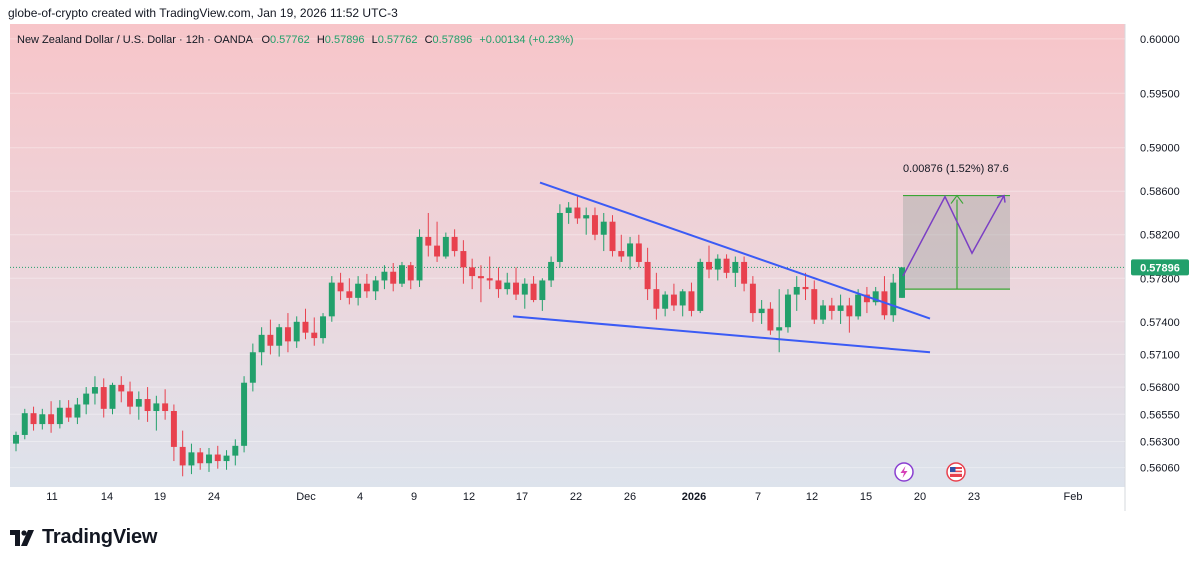 The height and width of the screenshot is (567, 1200). What do you see at coordinates (1160, 415) in the screenshot?
I see `price-tick-label: 0.56550` at bounding box center [1160, 415].